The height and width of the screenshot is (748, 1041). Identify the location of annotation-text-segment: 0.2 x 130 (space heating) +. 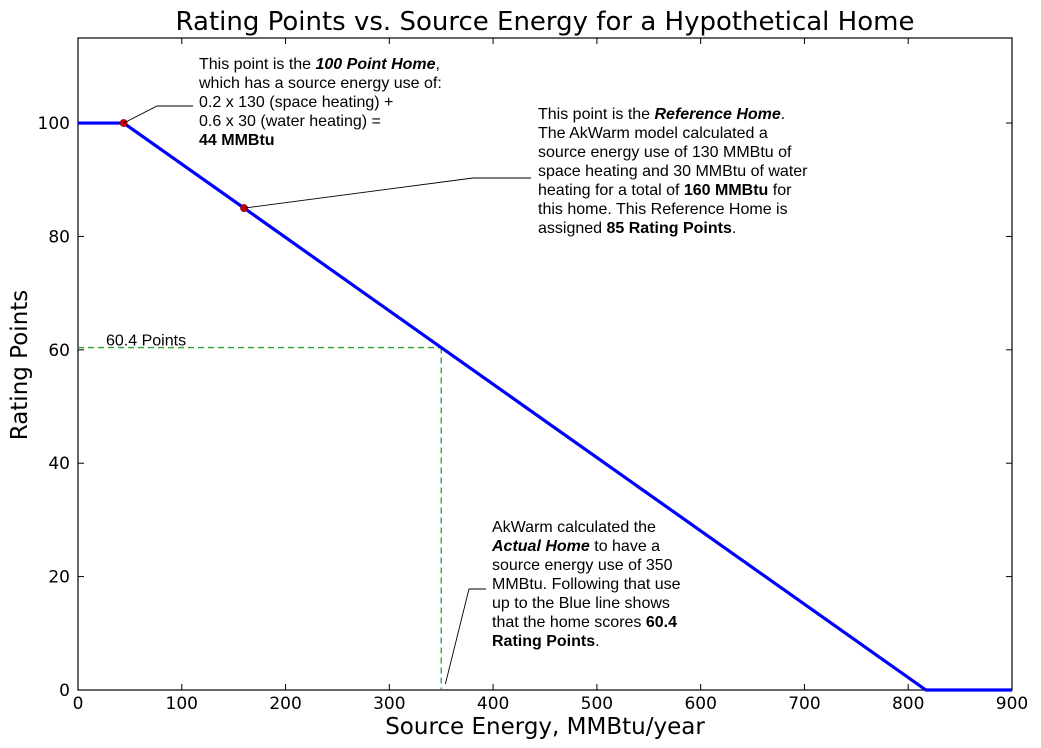
(296, 102).